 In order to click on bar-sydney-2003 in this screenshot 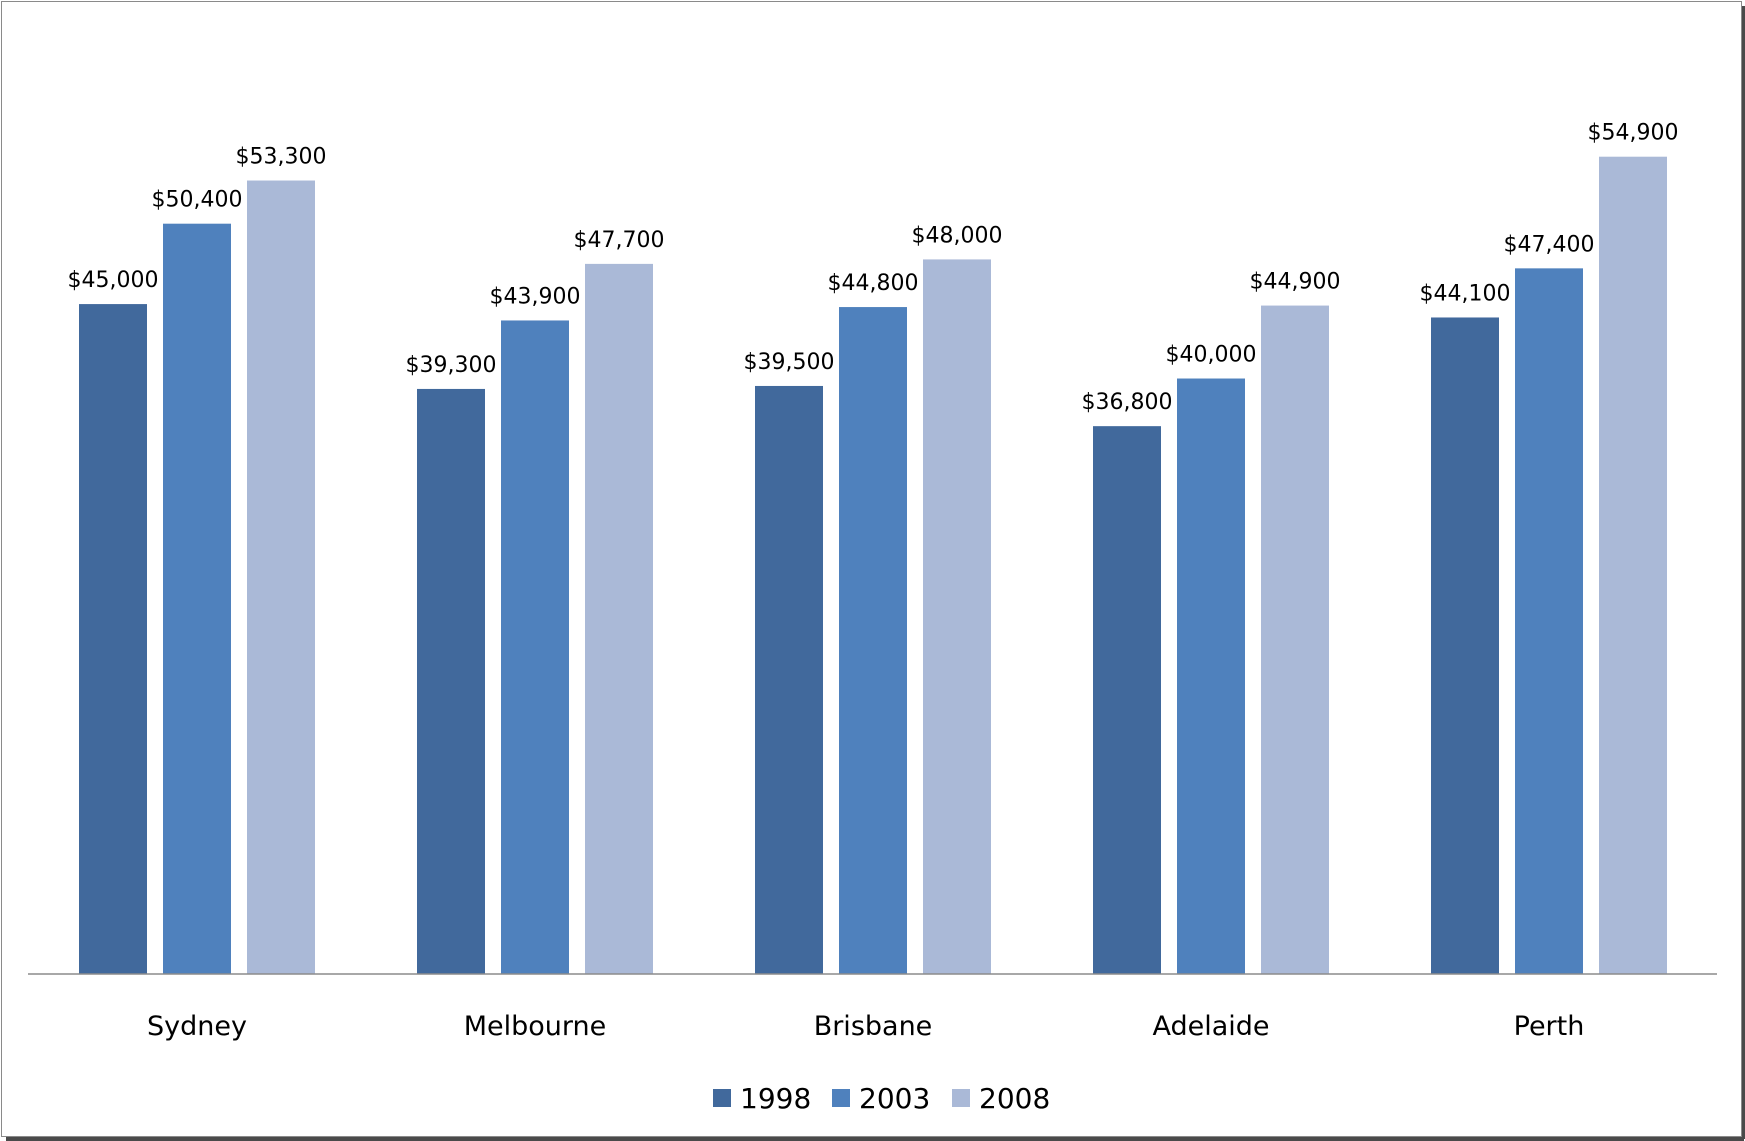, I will do `click(197, 599)`.